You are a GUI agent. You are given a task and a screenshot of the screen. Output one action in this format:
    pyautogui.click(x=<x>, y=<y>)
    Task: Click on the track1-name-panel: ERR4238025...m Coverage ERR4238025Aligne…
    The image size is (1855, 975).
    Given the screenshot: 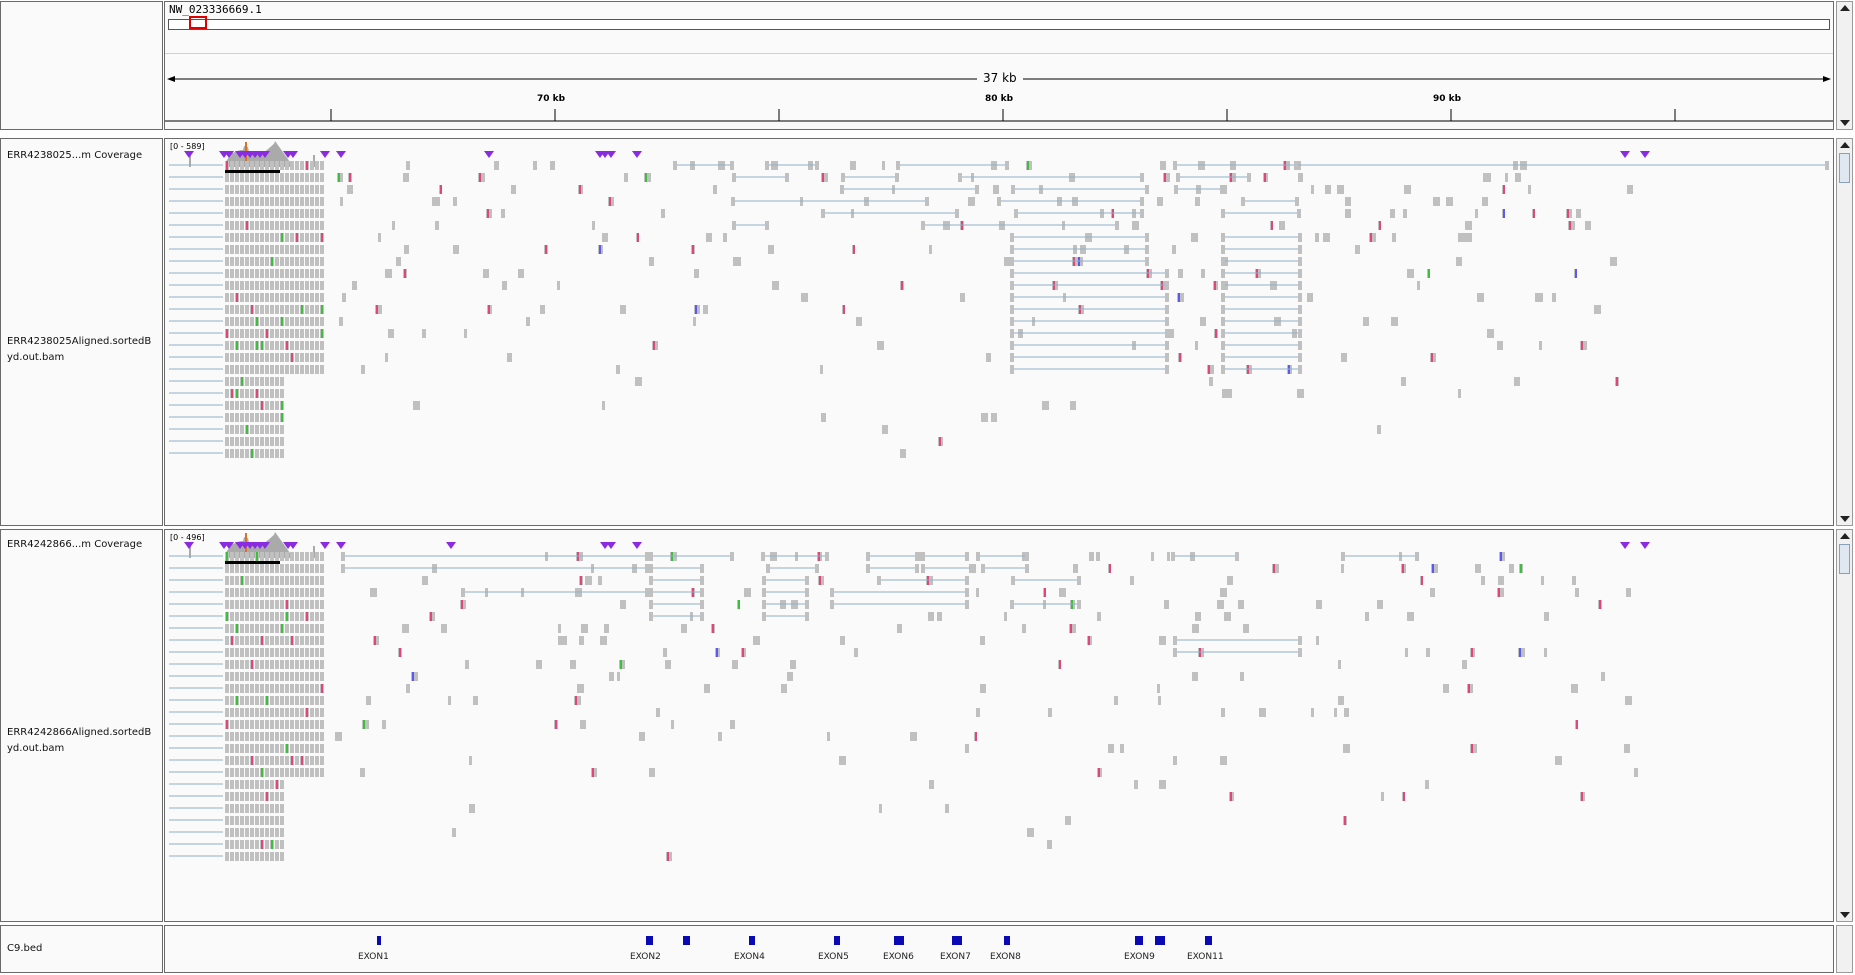 What is the action you would take?
    pyautogui.click(x=81, y=332)
    